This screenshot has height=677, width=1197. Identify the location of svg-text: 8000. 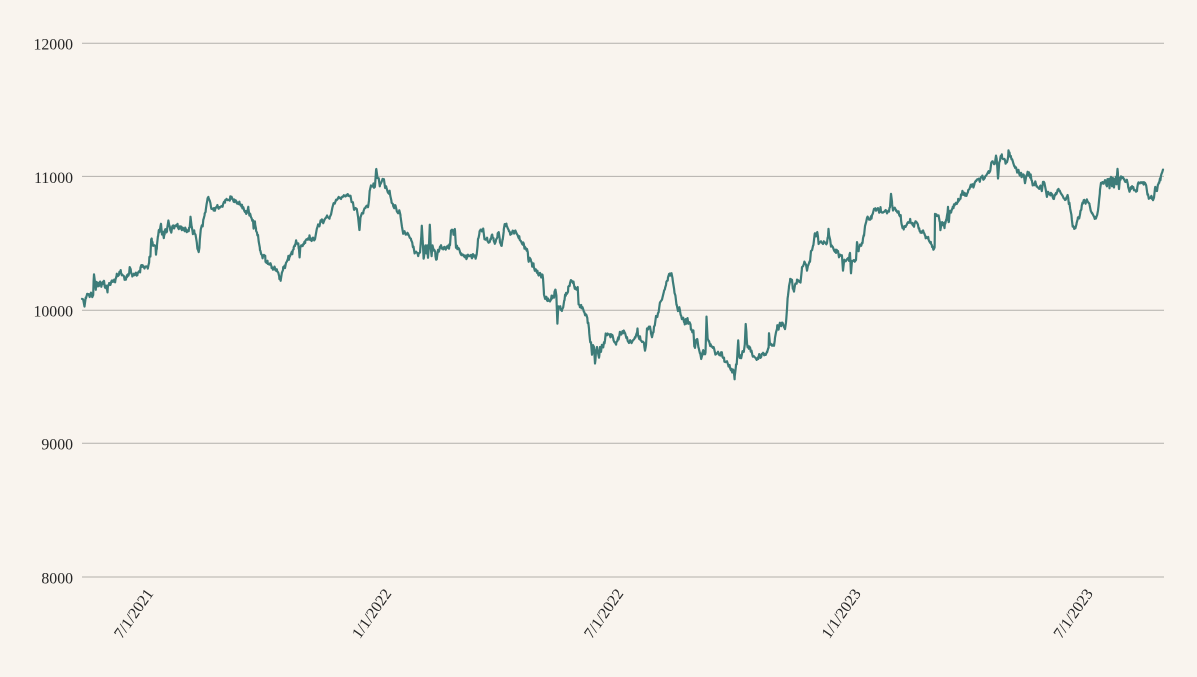
(57, 578).